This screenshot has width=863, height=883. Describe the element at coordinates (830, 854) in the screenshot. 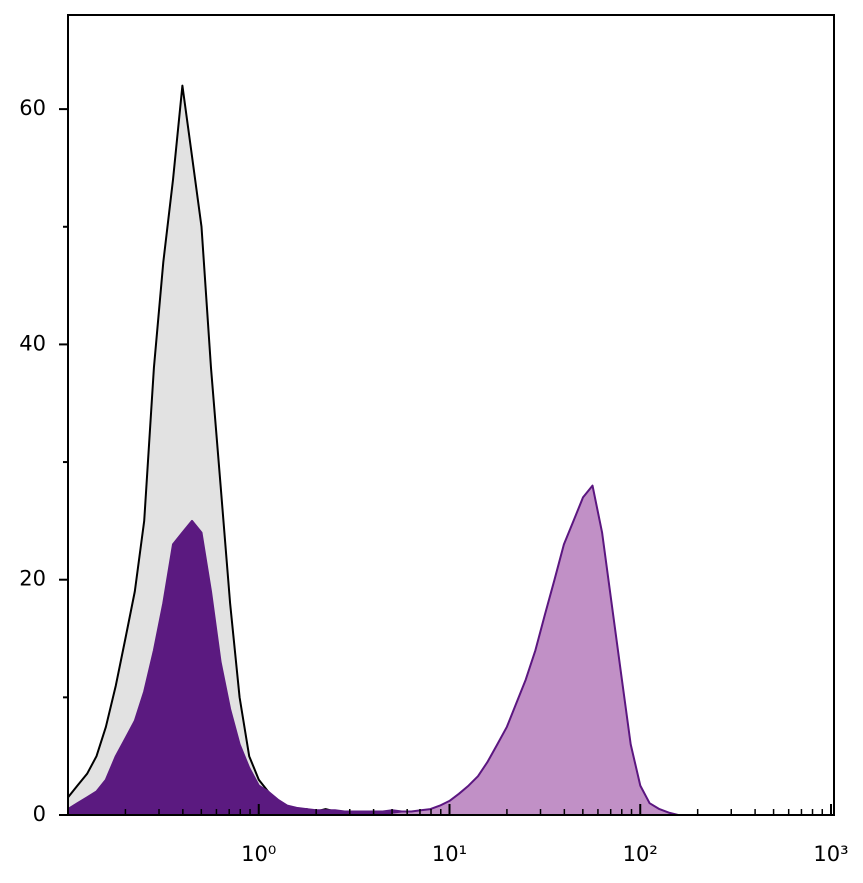

I see `x-tick-label: 10³` at that location.